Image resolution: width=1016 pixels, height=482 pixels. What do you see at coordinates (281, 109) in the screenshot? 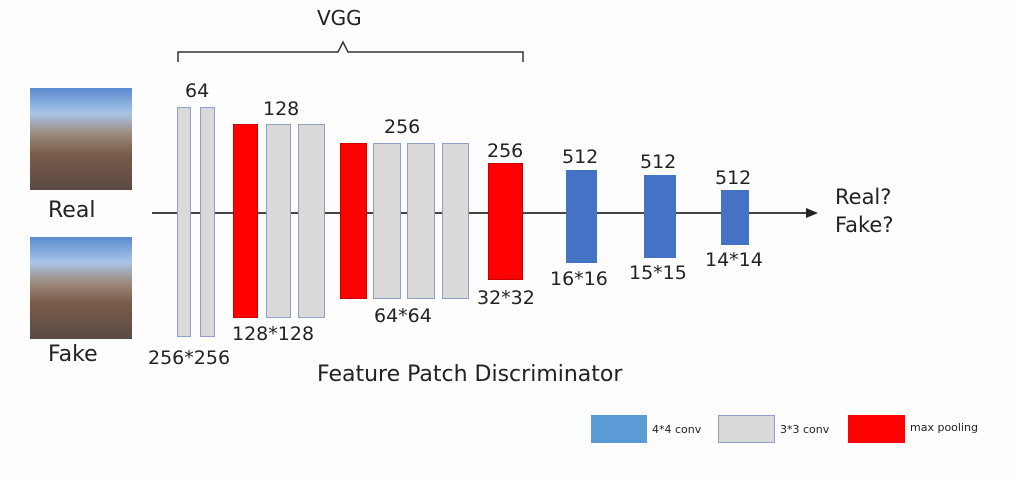
I see `channel-label: 128` at bounding box center [281, 109].